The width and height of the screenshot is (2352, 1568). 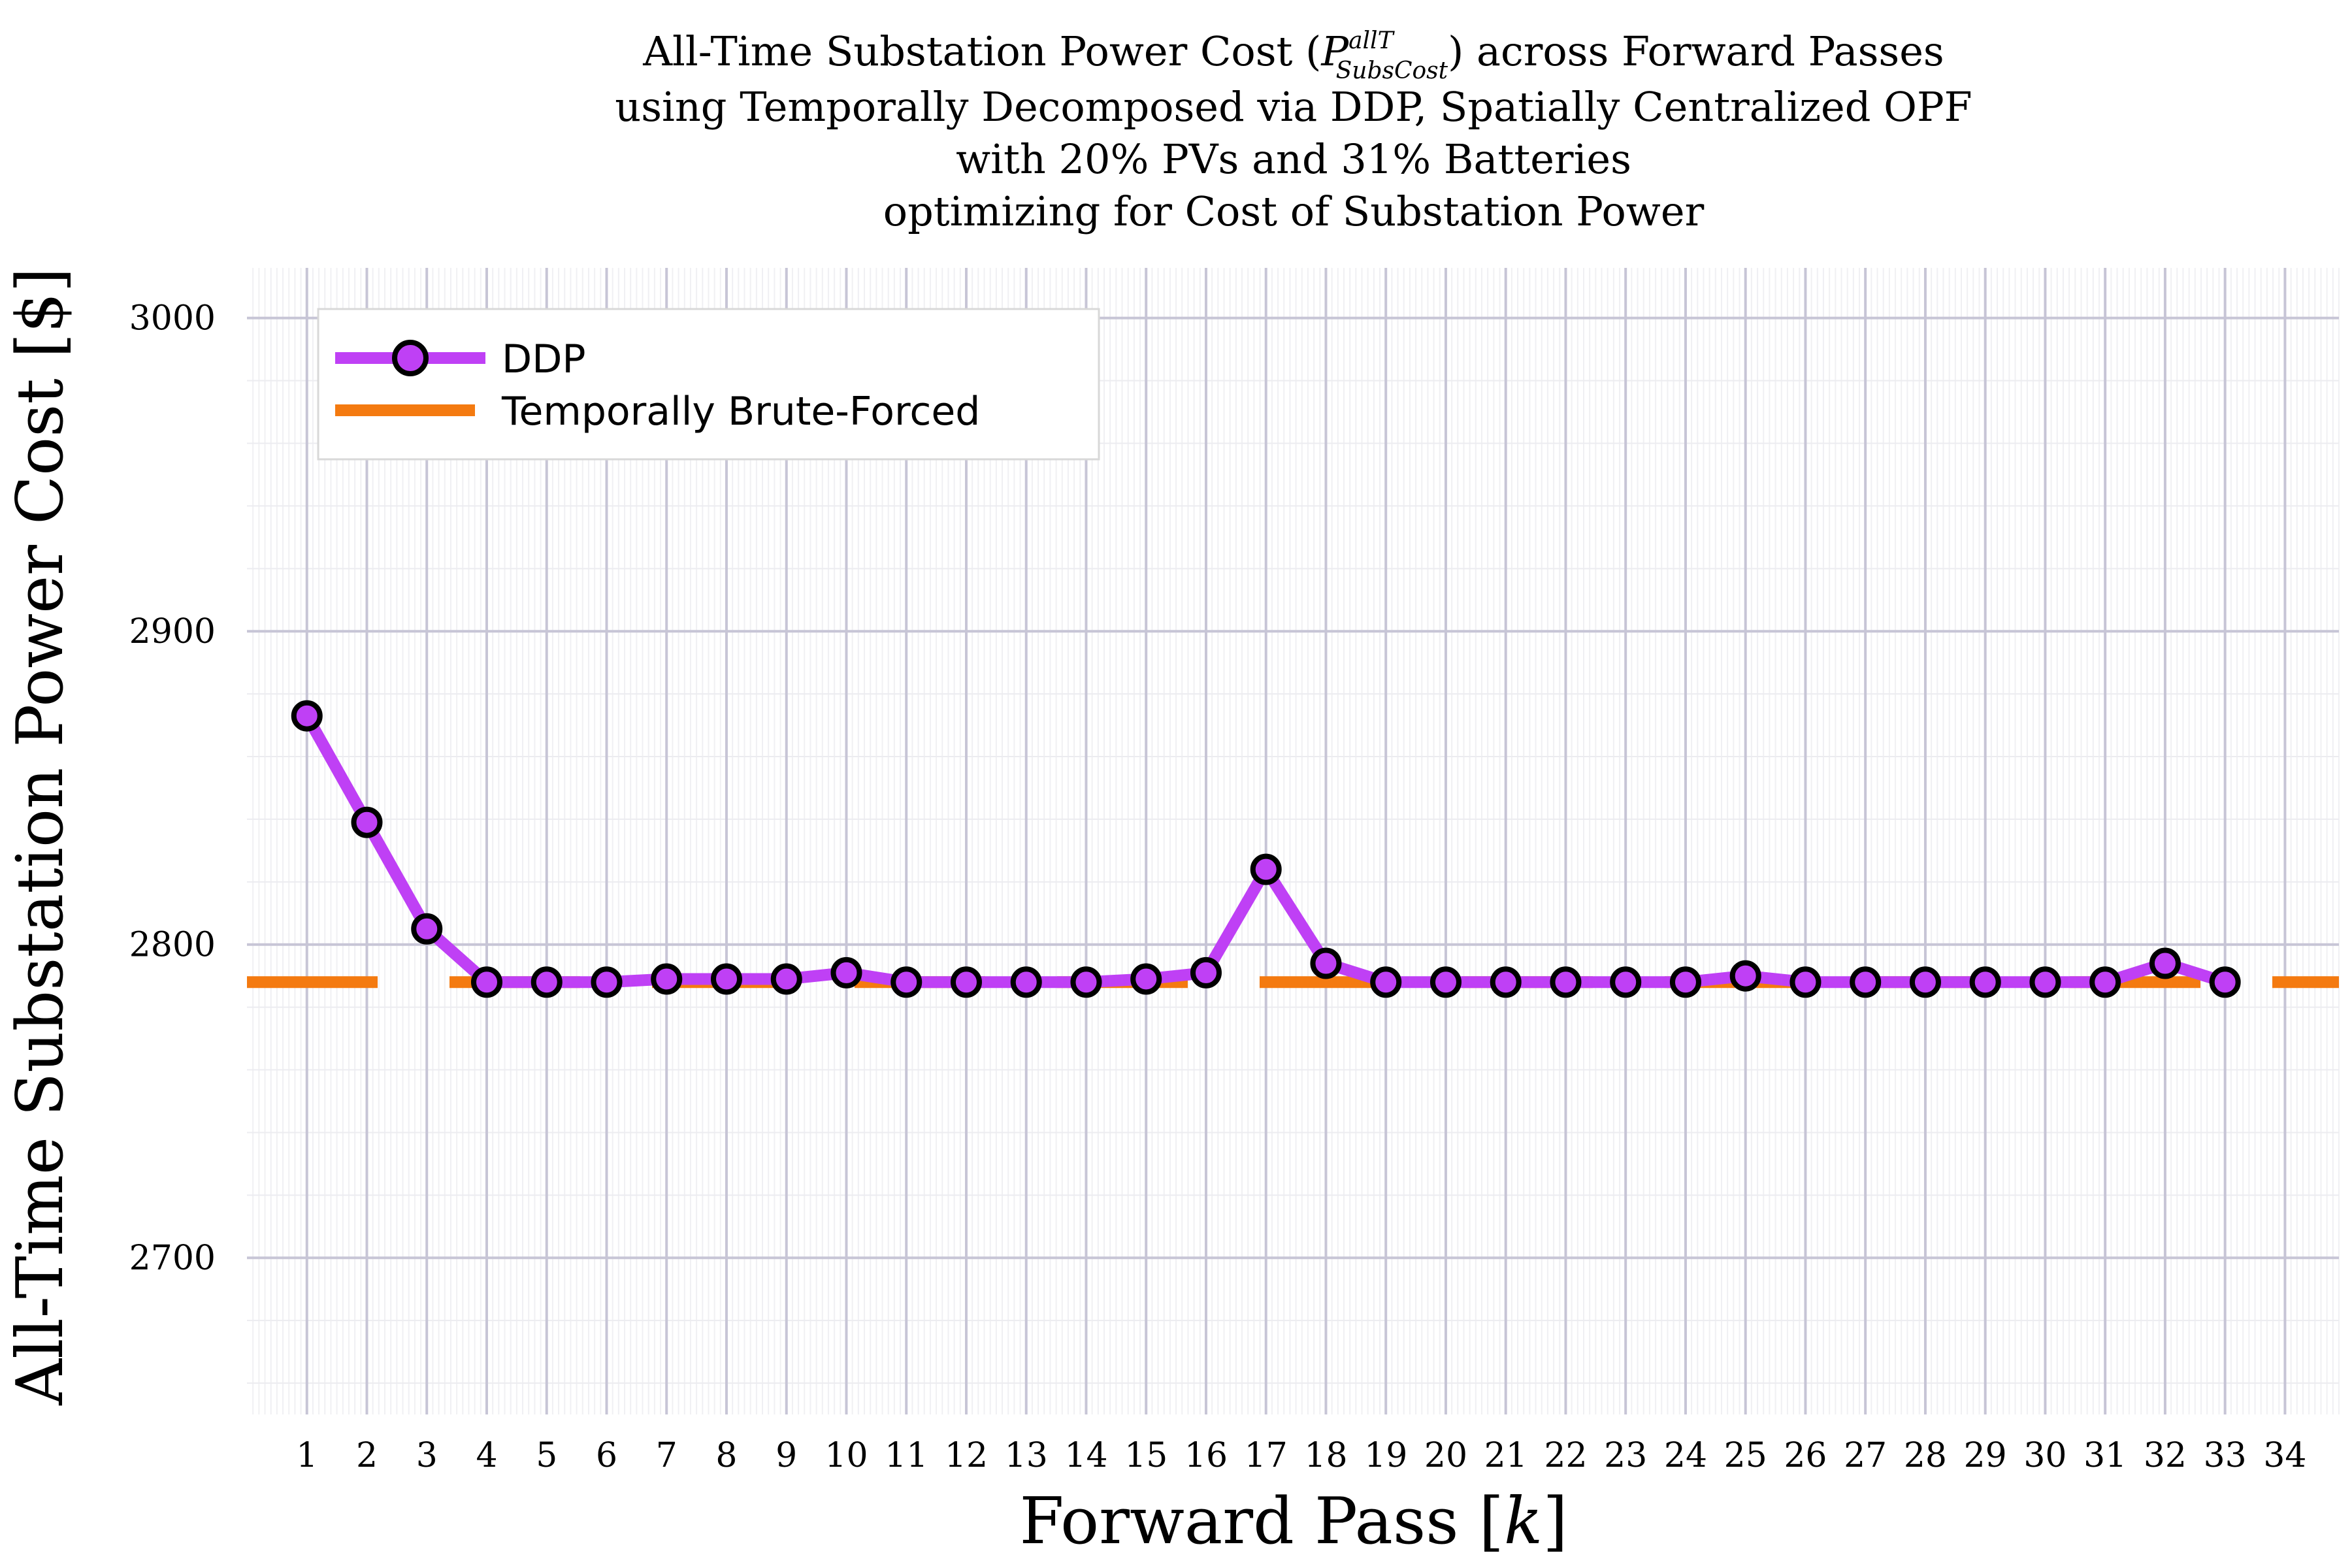 What do you see at coordinates (1385, 1455) in the screenshot?
I see `x-tick-label: 19` at bounding box center [1385, 1455].